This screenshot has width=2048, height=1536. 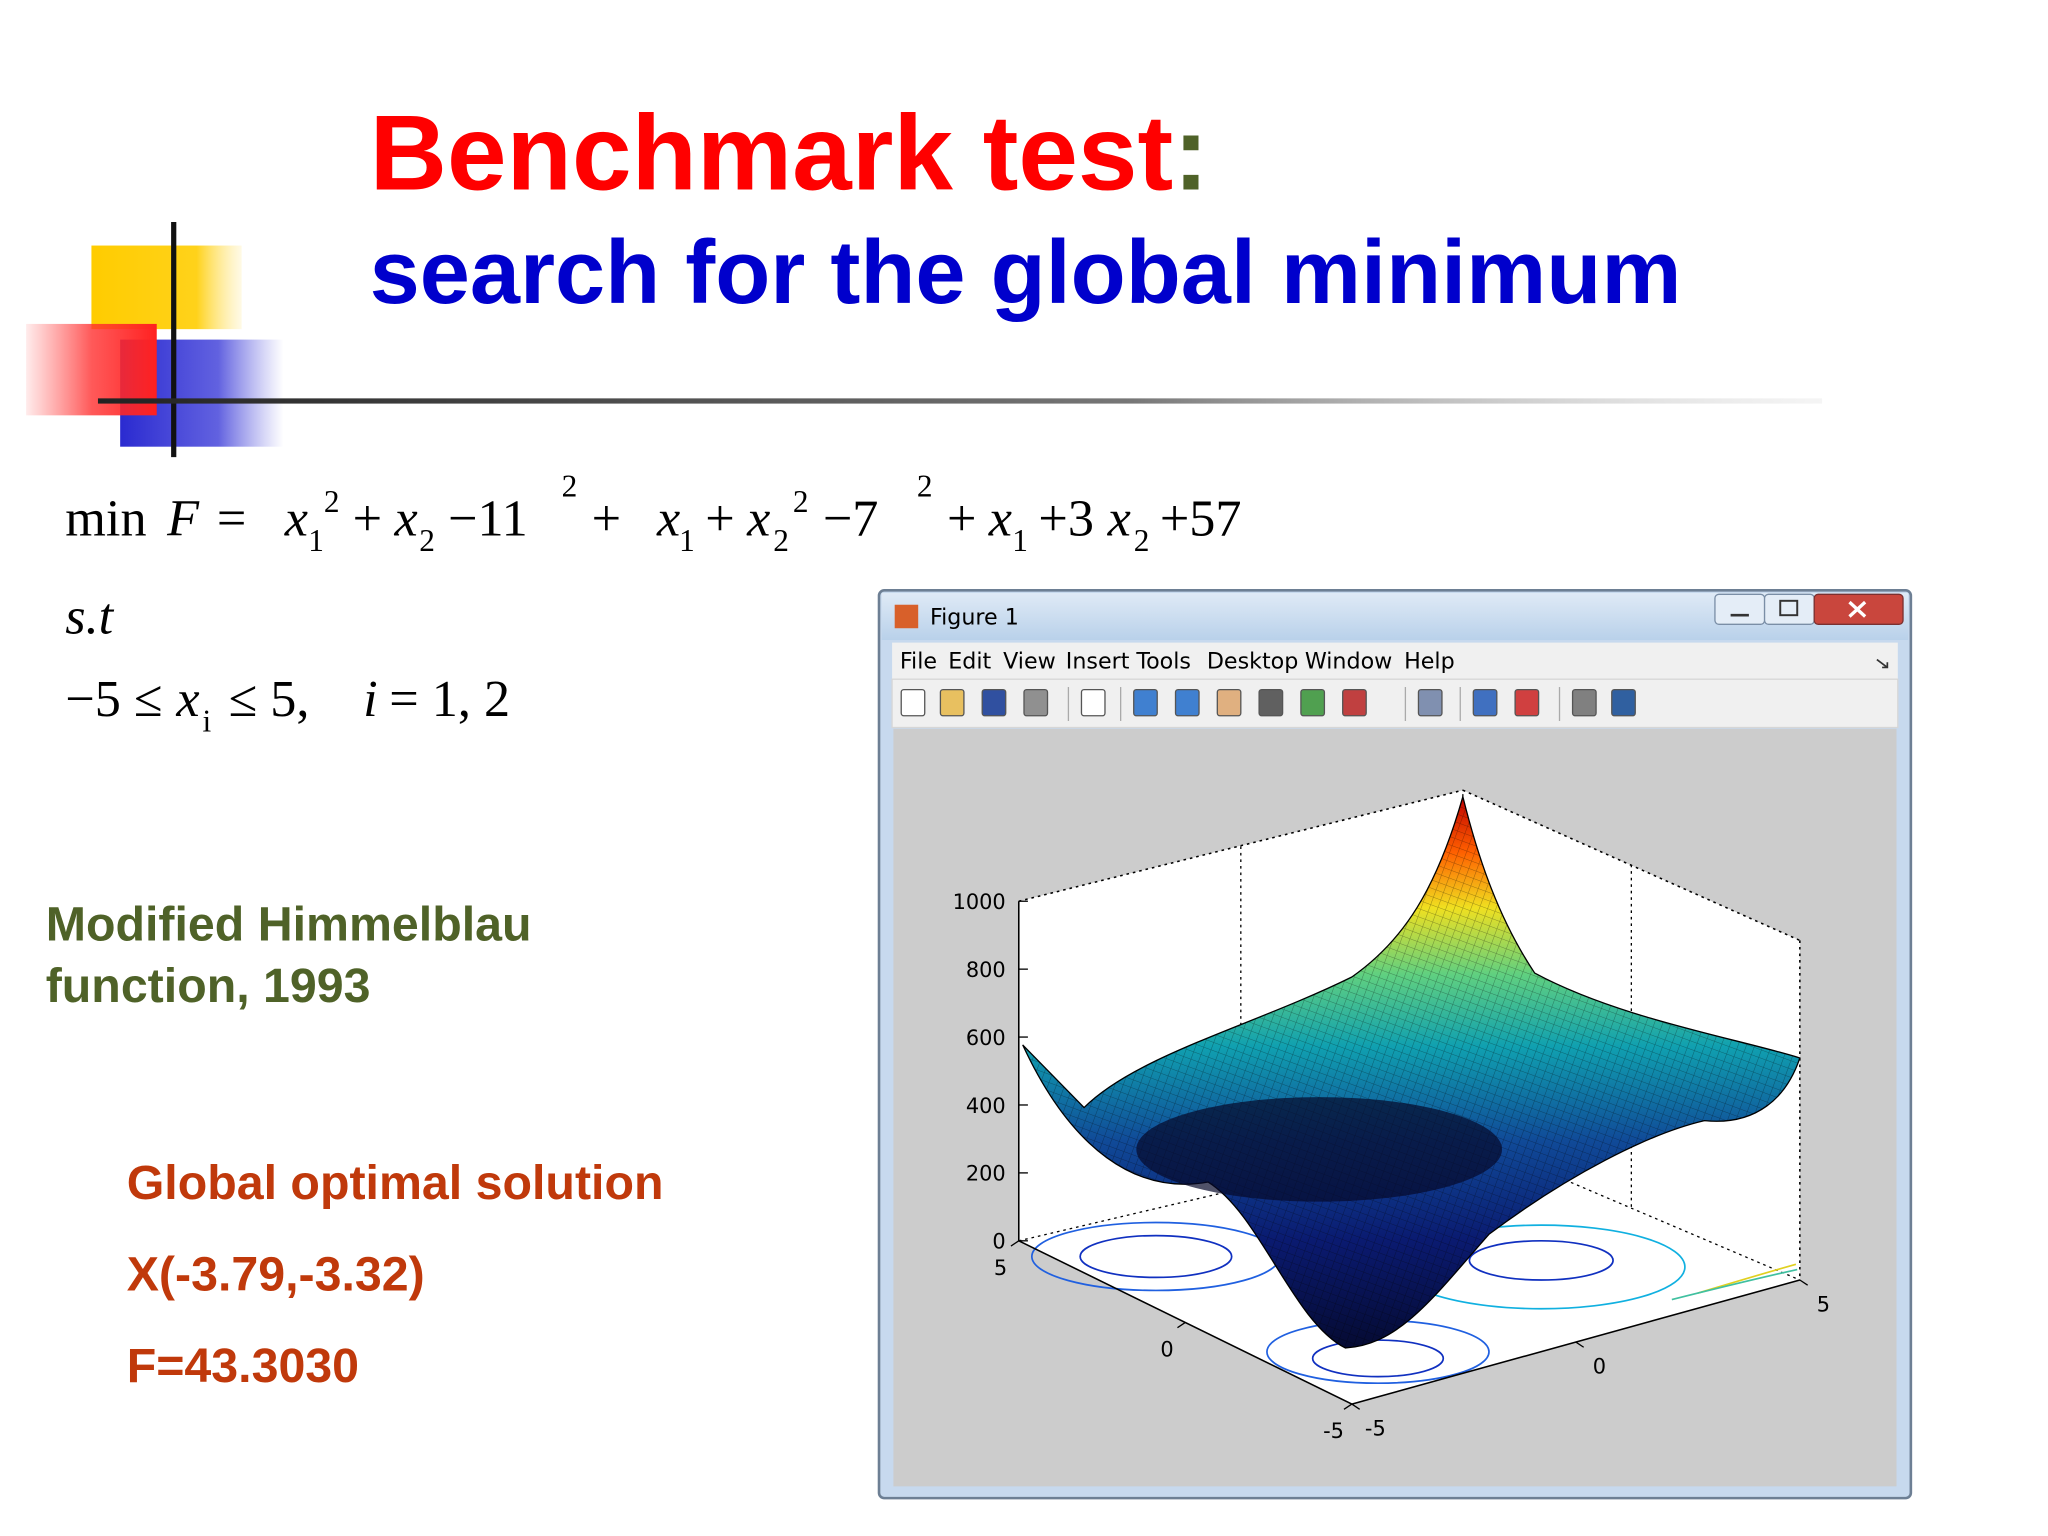 What do you see at coordinates (269, 699) in the screenshot?
I see `constraint-part: ≤ 5,` at bounding box center [269, 699].